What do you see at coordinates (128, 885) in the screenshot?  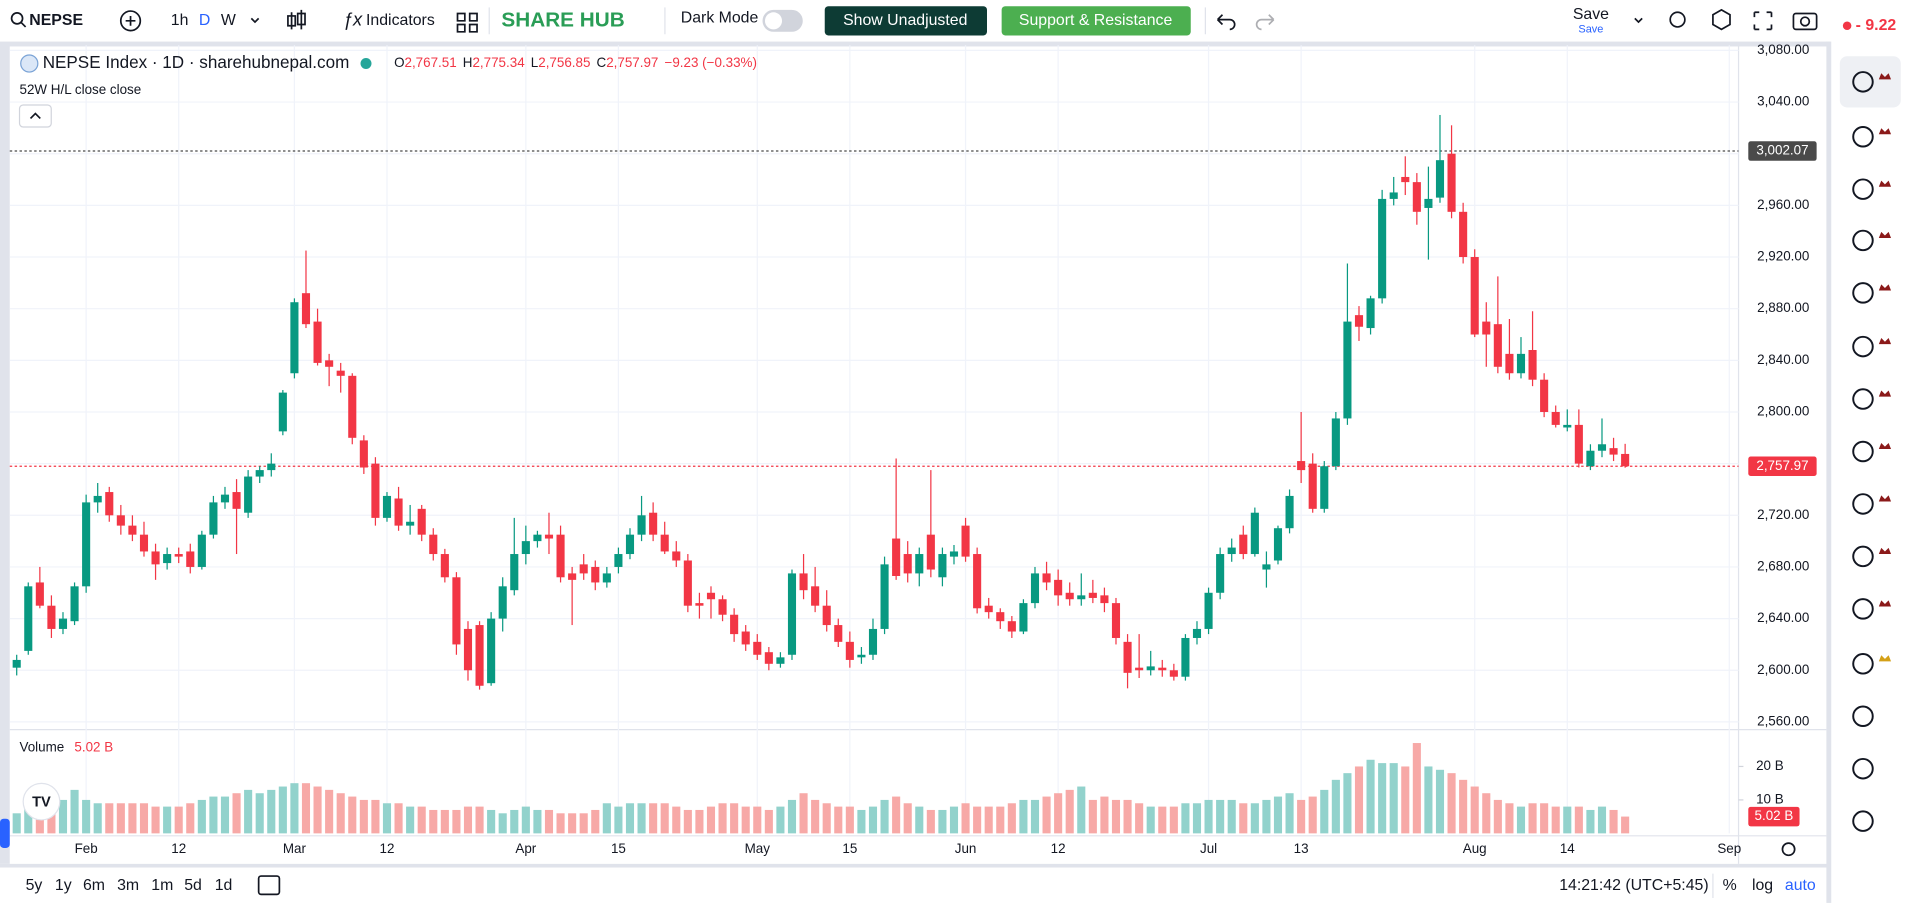 I see `range-button: 3m` at bounding box center [128, 885].